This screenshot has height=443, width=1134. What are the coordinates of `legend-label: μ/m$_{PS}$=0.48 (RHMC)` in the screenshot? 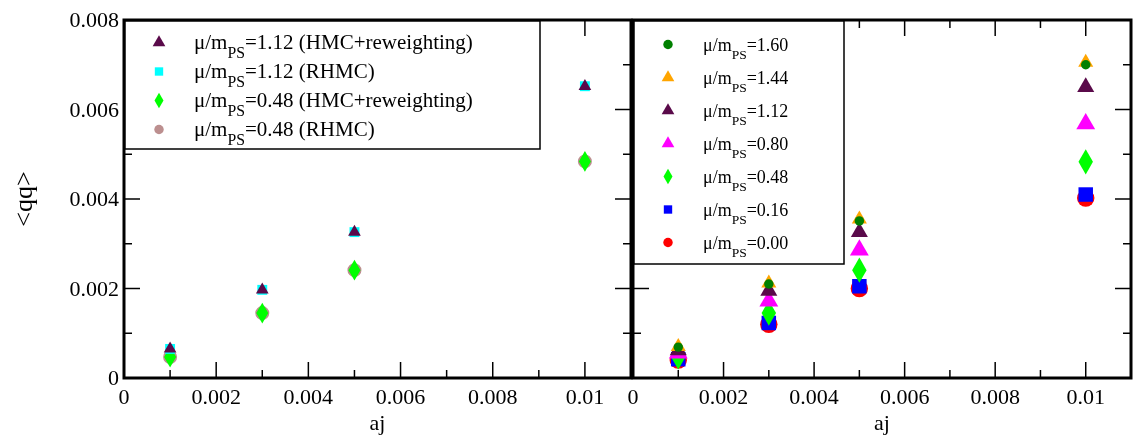 It's located at (284, 131).